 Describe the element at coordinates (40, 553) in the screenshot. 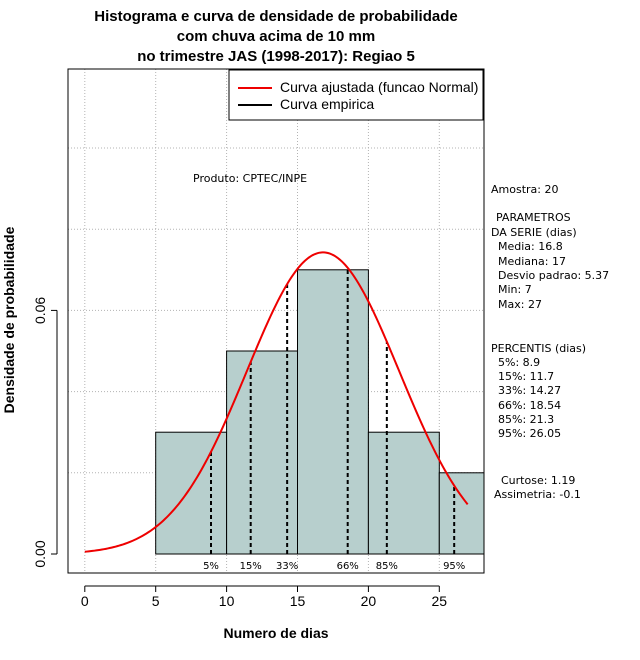

I see `y-tick-label: 0.00` at that location.